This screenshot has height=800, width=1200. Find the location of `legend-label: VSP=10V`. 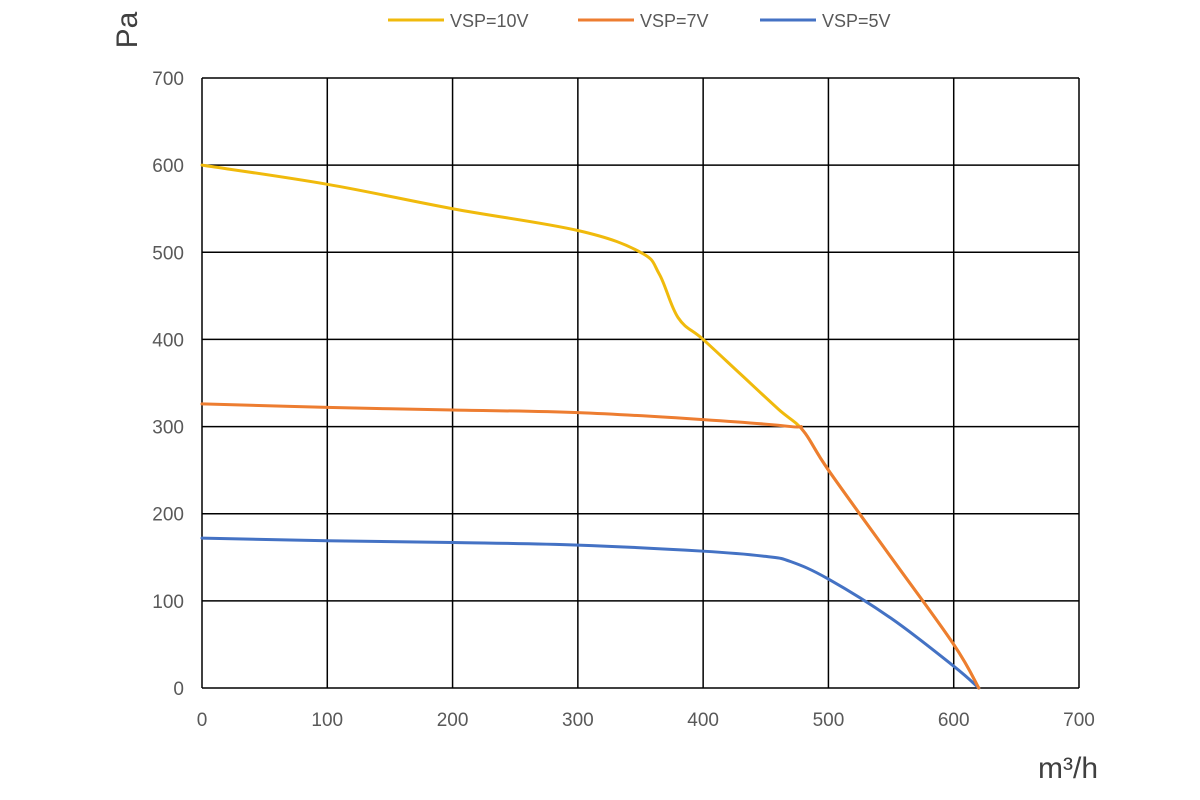

legend-label: VSP=10V is located at coordinates (489, 21).